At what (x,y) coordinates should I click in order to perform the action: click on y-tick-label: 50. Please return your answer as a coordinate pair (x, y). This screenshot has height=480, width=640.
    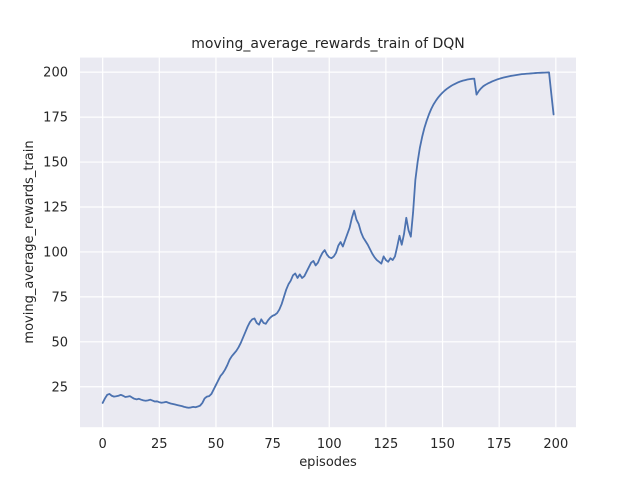
    Looking at the image, I should click on (59, 342).